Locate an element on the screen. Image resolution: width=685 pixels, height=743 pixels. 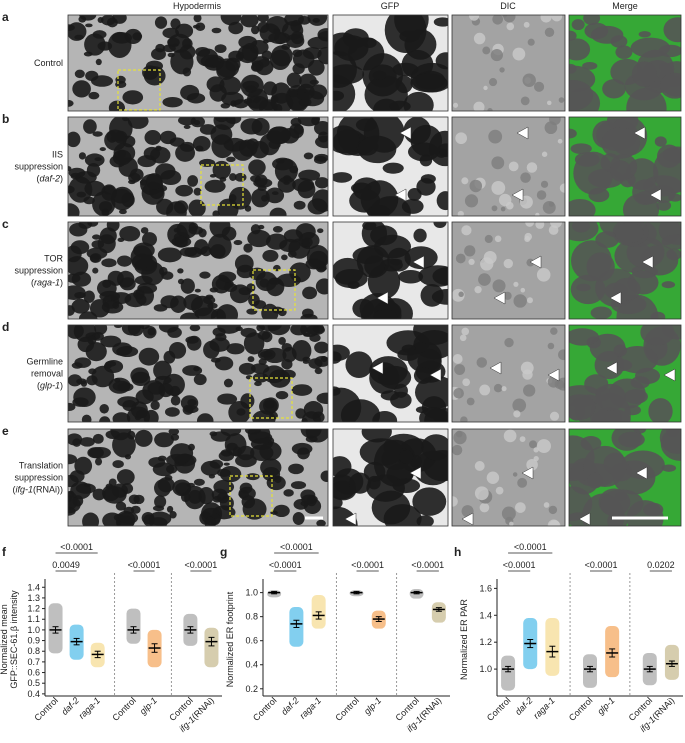
zoom-box is located at coordinates (271, 398).